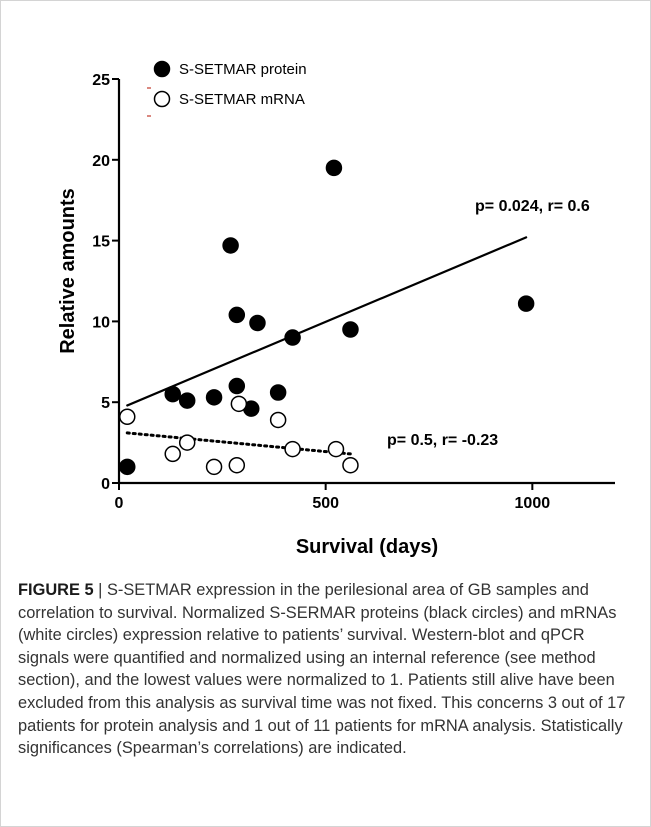  Describe the element at coordinates (533, 503) in the screenshot. I see `x-tick-label: 1000` at that location.